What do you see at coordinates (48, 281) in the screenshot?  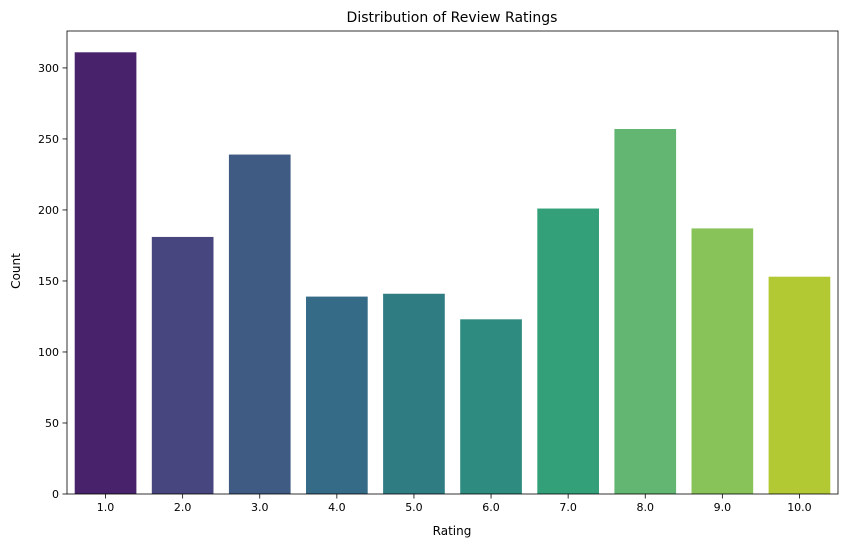 I see `y-tick-label: 150` at bounding box center [48, 281].